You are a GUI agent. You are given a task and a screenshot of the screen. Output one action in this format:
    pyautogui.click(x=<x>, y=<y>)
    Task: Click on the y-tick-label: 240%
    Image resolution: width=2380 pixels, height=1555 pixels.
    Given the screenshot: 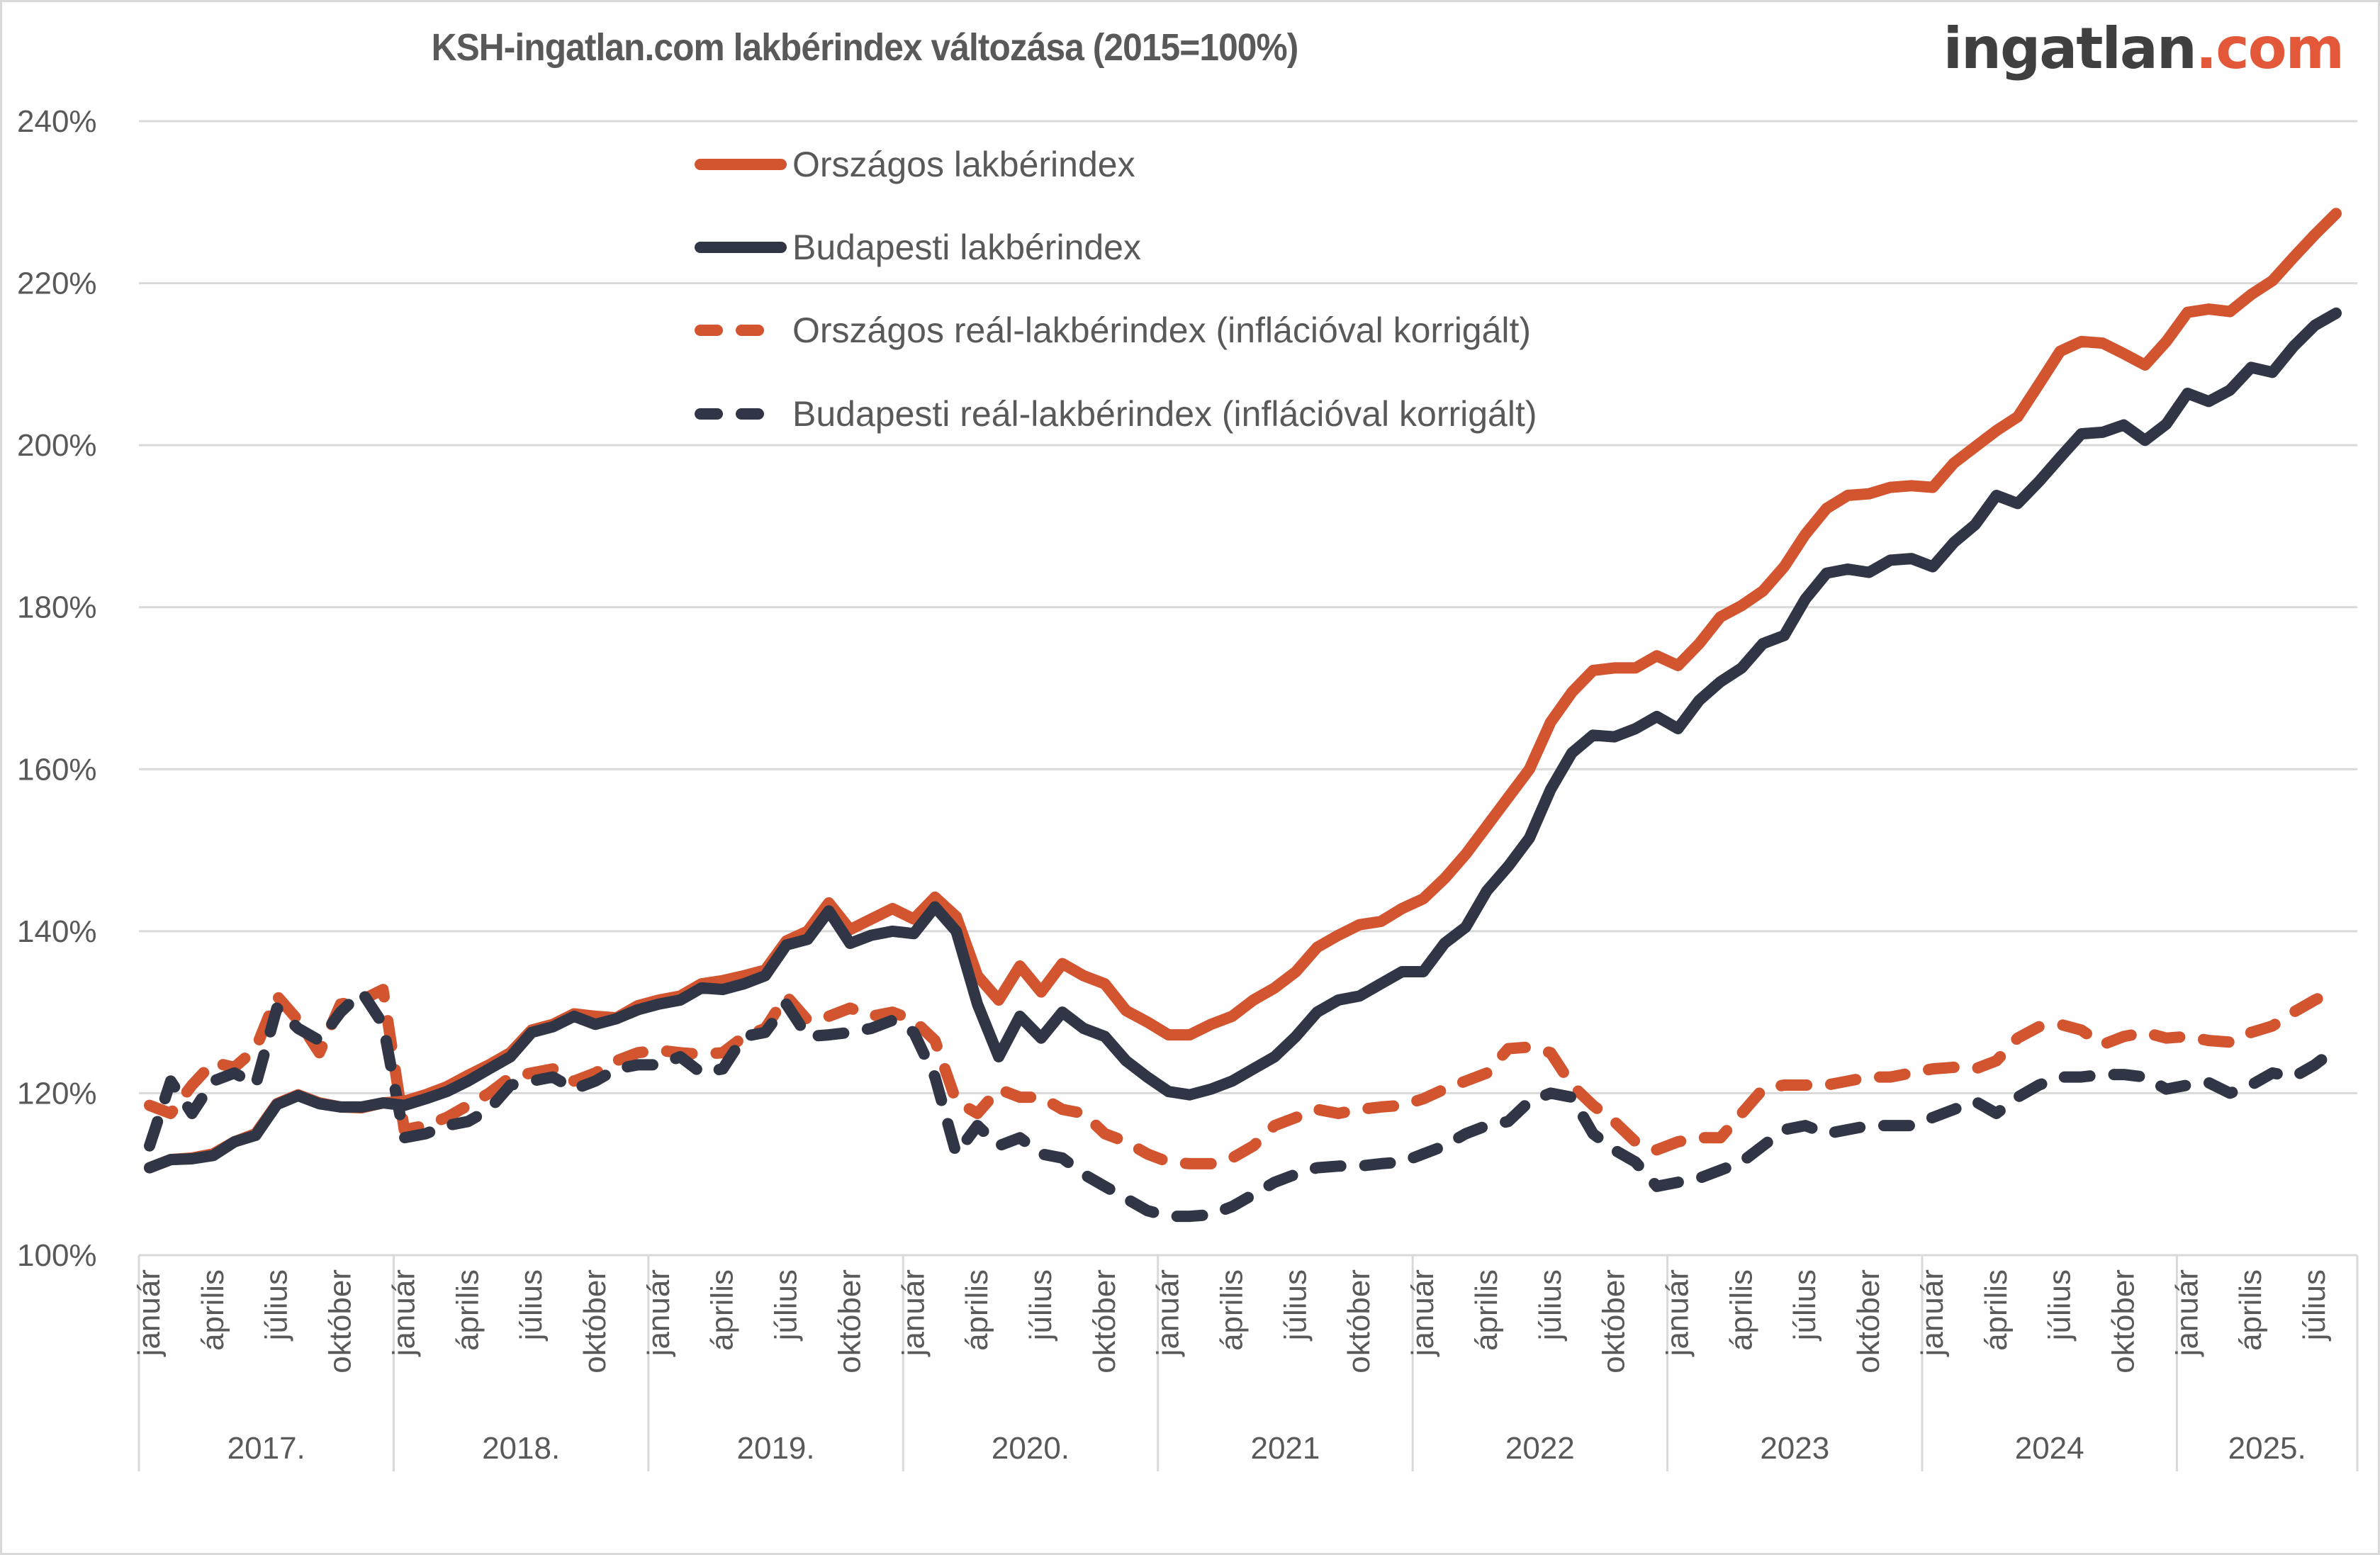 What is the action you would take?
    pyautogui.click(x=57, y=121)
    